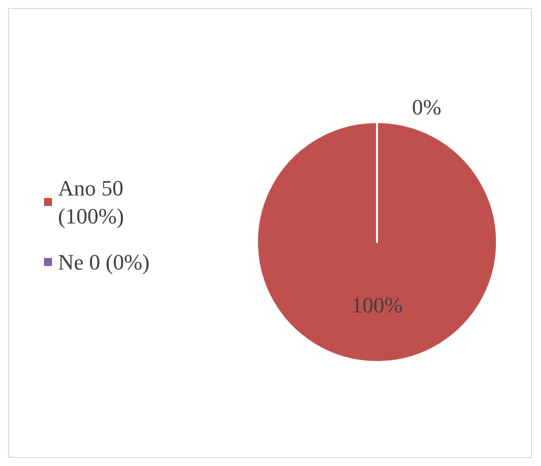 The width and height of the screenshot is (541, 466). What do you see at coordinates (377, 305) in the screenshot?
I see `data-label: 100%` at bounding box center [377, 305].